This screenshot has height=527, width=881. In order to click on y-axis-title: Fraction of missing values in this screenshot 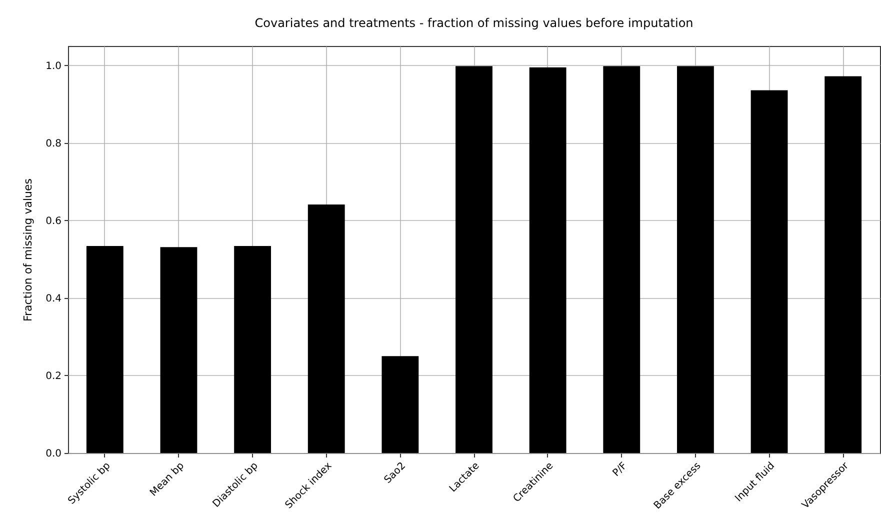, I will do `click(28, 250)`.